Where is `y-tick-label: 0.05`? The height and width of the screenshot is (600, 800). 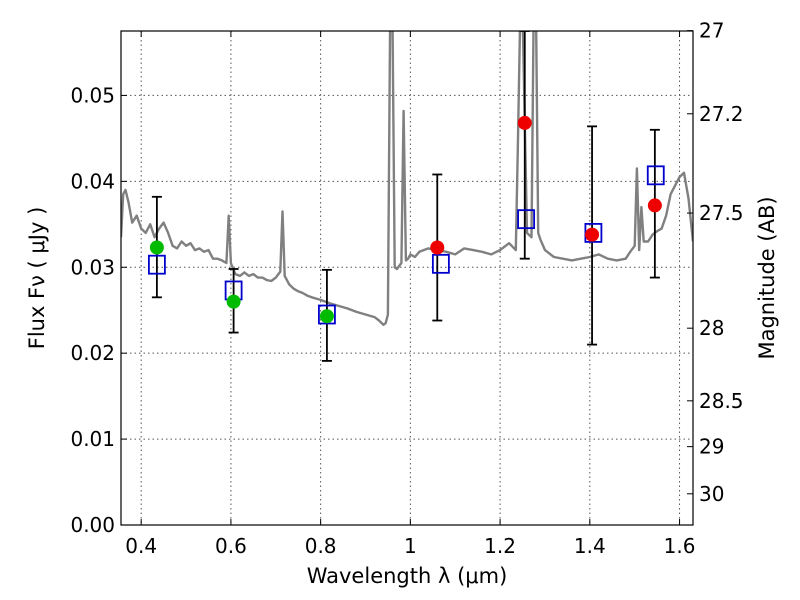
y-tick-label: 0.05 is located at coordinates (92, 95).